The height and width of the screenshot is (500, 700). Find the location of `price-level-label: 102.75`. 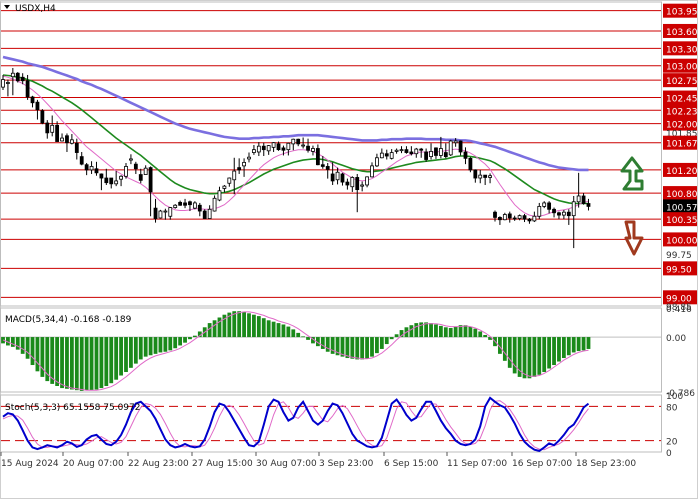

price-level-label: 102.75 is located at coordinates (682, 82).